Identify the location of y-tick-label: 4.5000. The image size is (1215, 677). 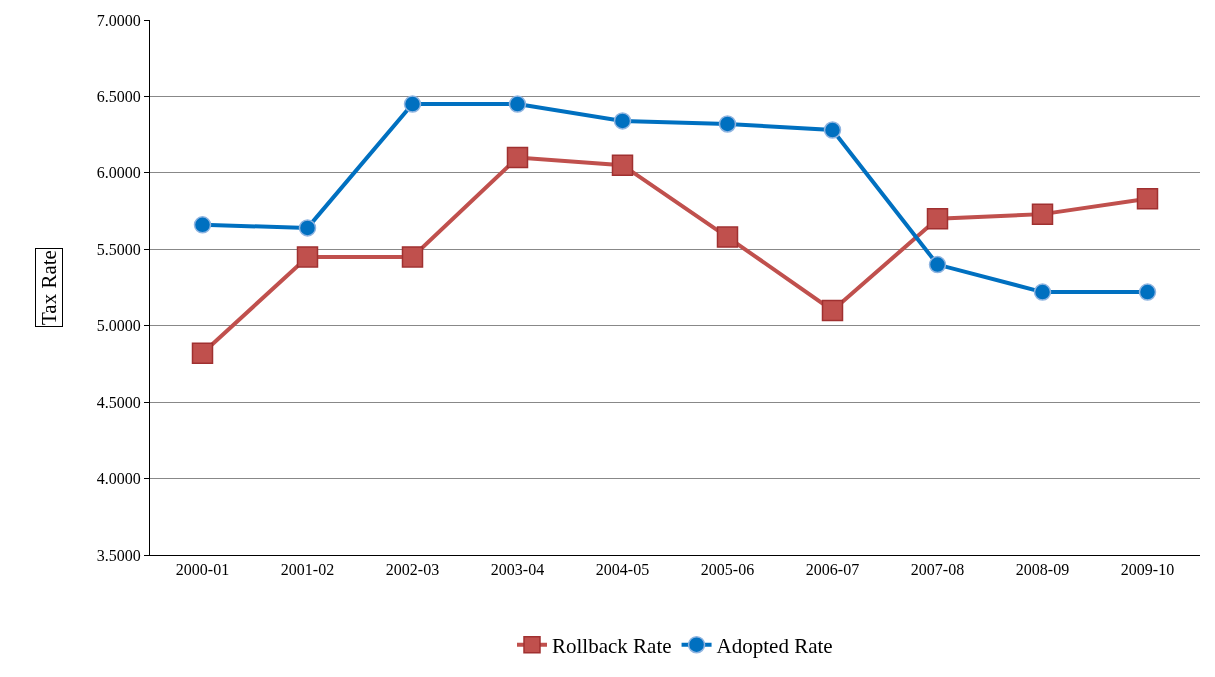
(118, 402).